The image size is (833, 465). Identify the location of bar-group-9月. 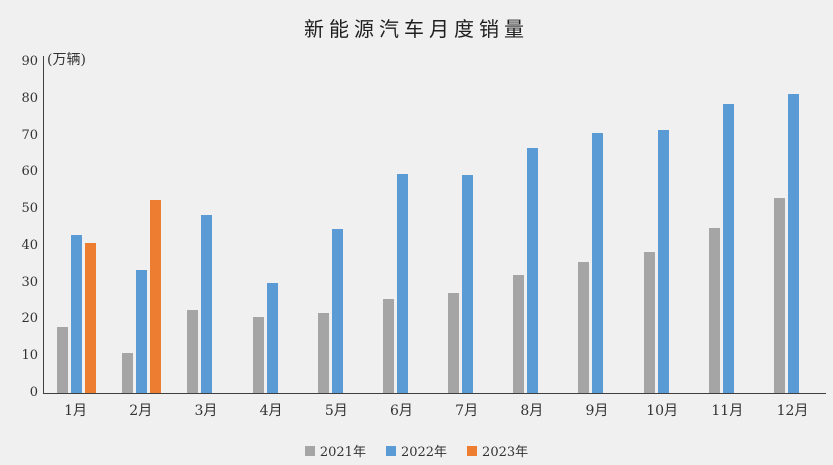
(597, 224).